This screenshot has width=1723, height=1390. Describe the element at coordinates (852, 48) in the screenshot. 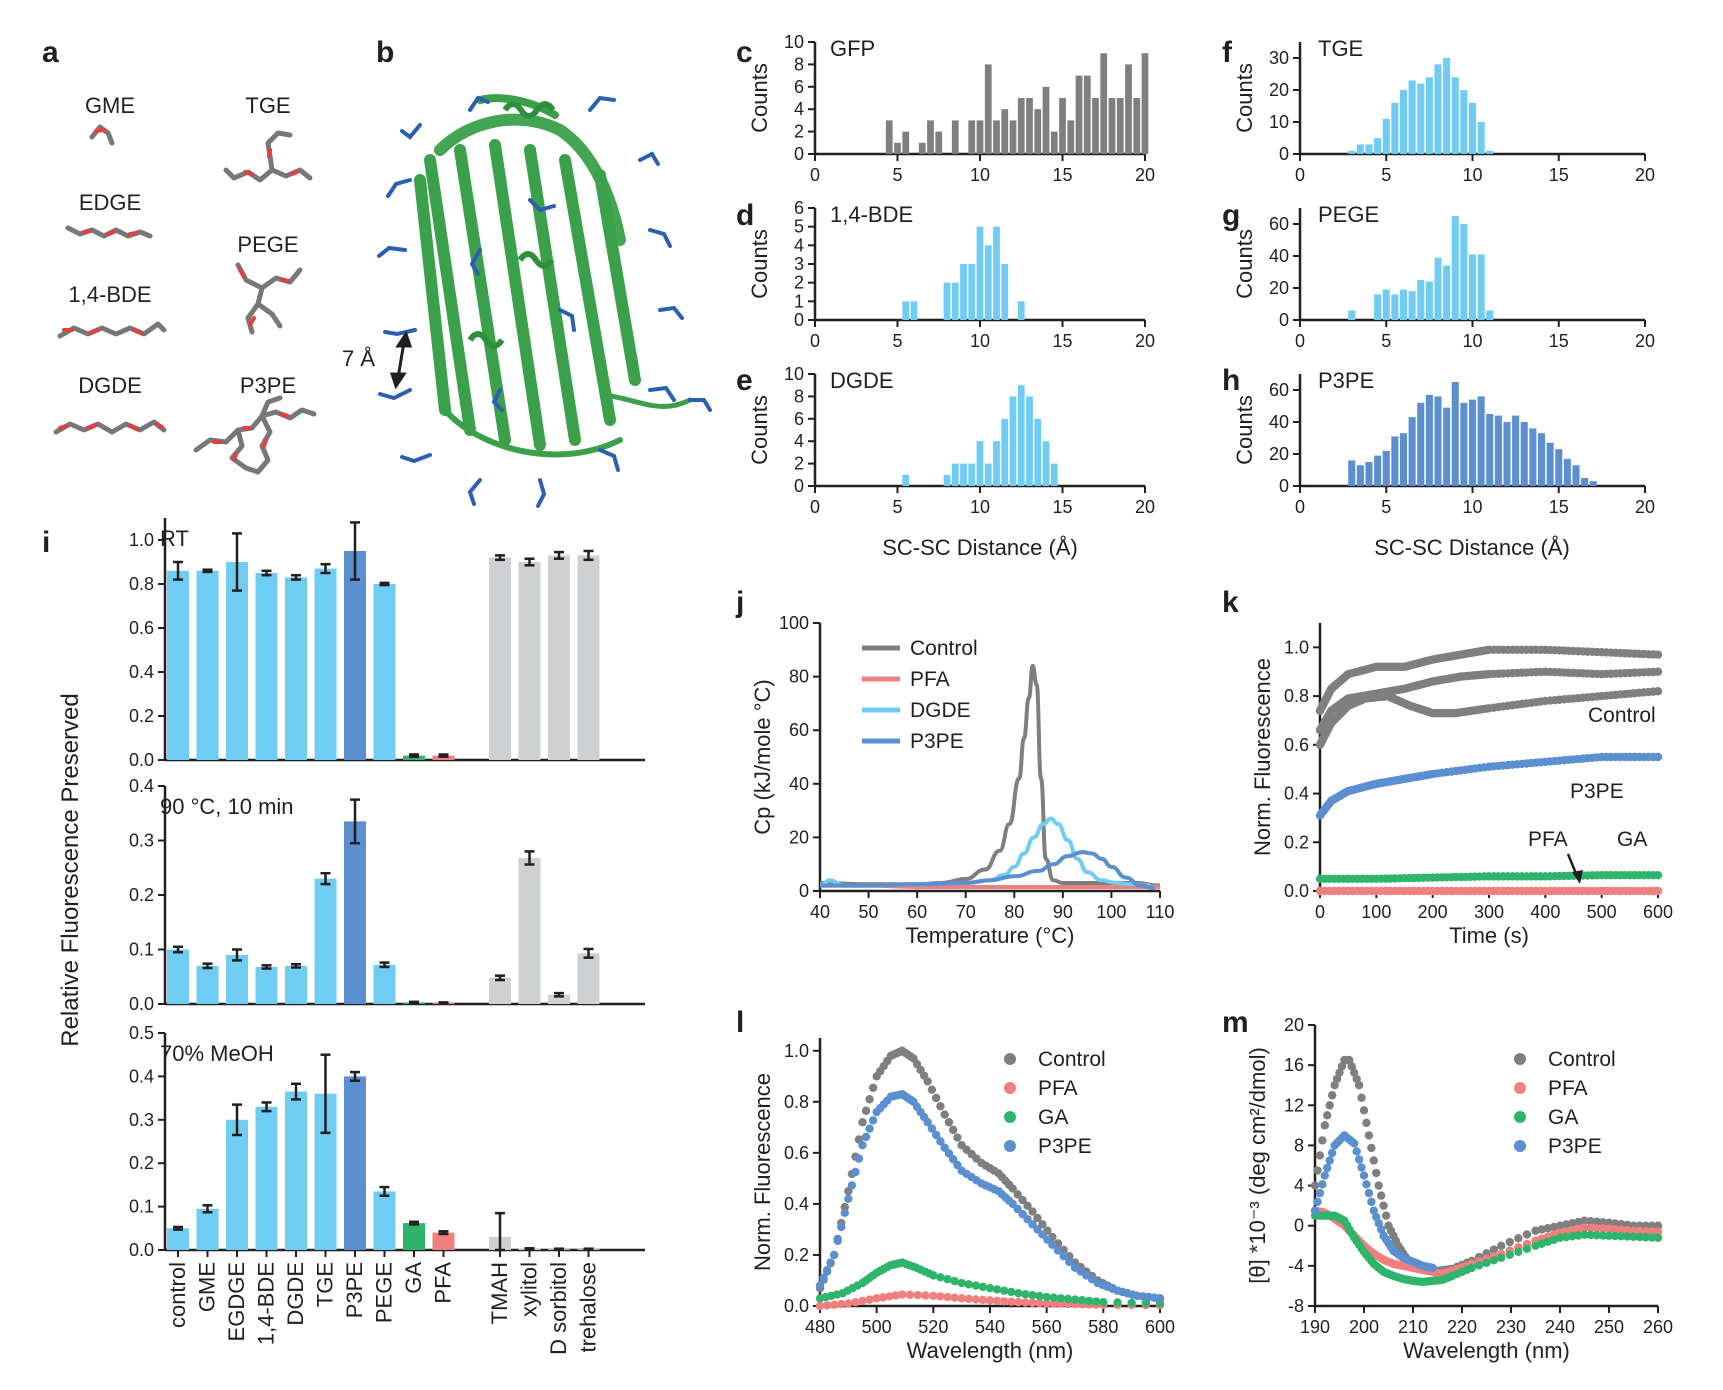

I see `chart-title: GFP` at that location.